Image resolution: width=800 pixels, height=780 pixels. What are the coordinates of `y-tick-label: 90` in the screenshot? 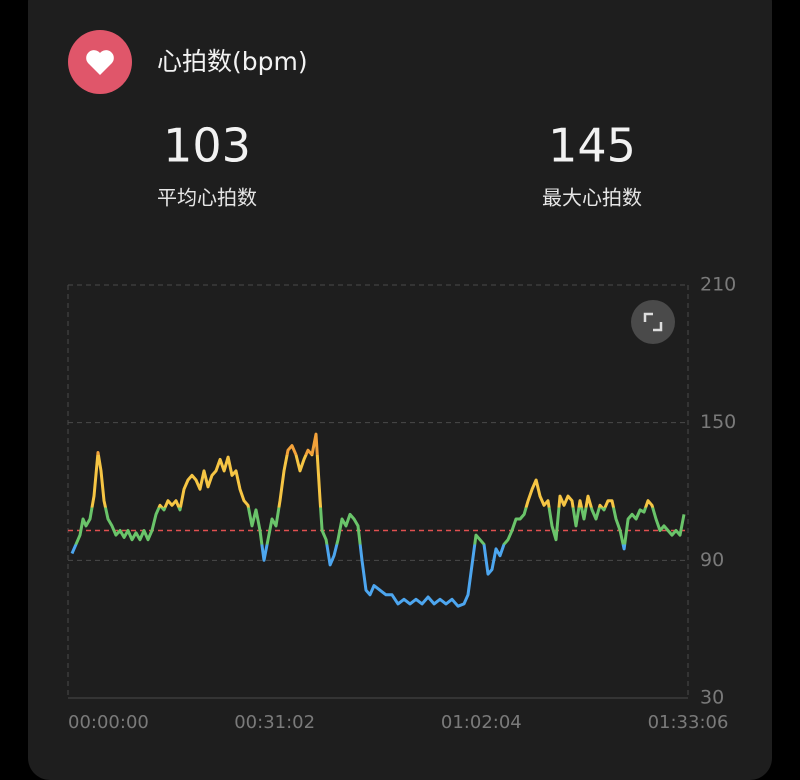 It's located at (712, 560).